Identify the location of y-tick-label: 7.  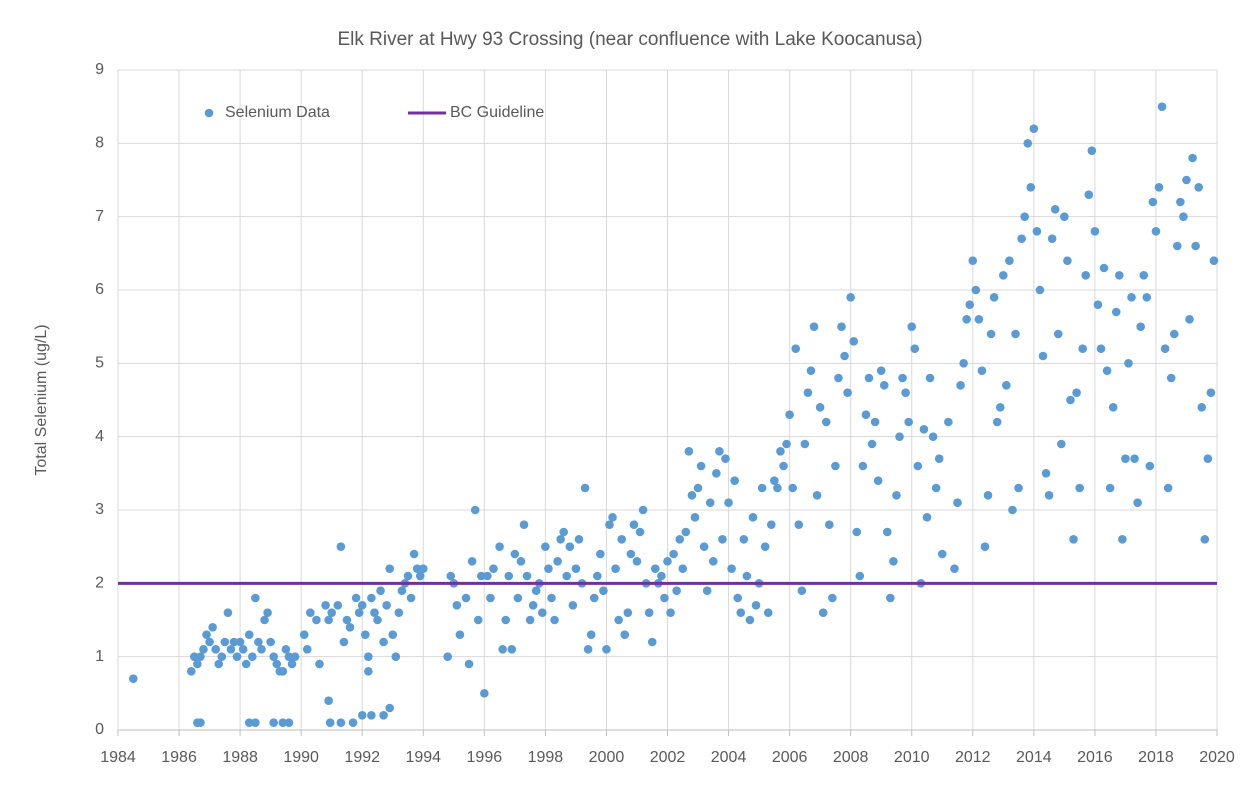
(99, 216).